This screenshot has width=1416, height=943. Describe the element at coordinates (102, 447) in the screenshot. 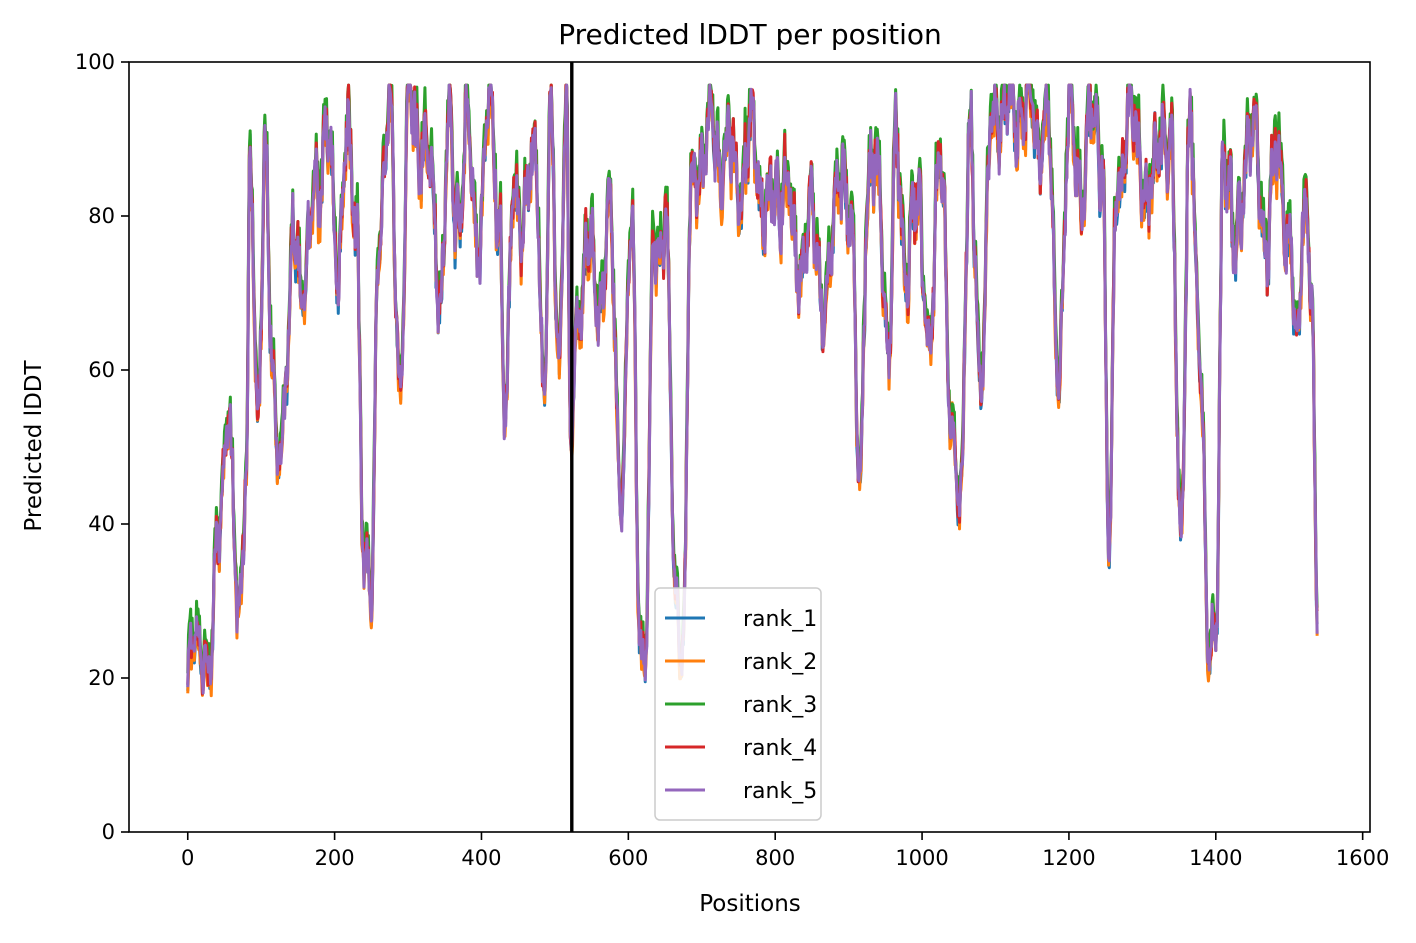

I see `y-axis: 0 20 40 60 80 100` at that location.